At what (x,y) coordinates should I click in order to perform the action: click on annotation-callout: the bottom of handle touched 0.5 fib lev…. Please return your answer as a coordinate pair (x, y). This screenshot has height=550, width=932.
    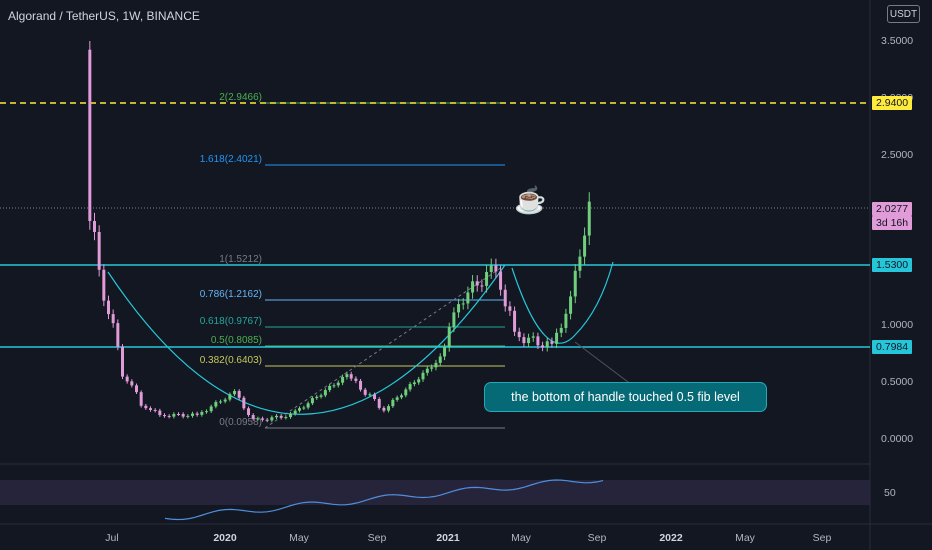
    Looking at the image, I should click on (625, 397).